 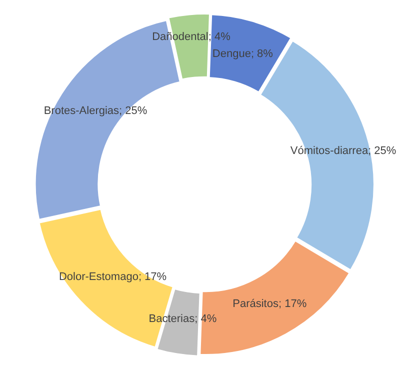 What do you see at coordinates (269, 304) in the screenshot?
I see `slice-label: Parásitos; 17%` at bounding box center [269, 304].